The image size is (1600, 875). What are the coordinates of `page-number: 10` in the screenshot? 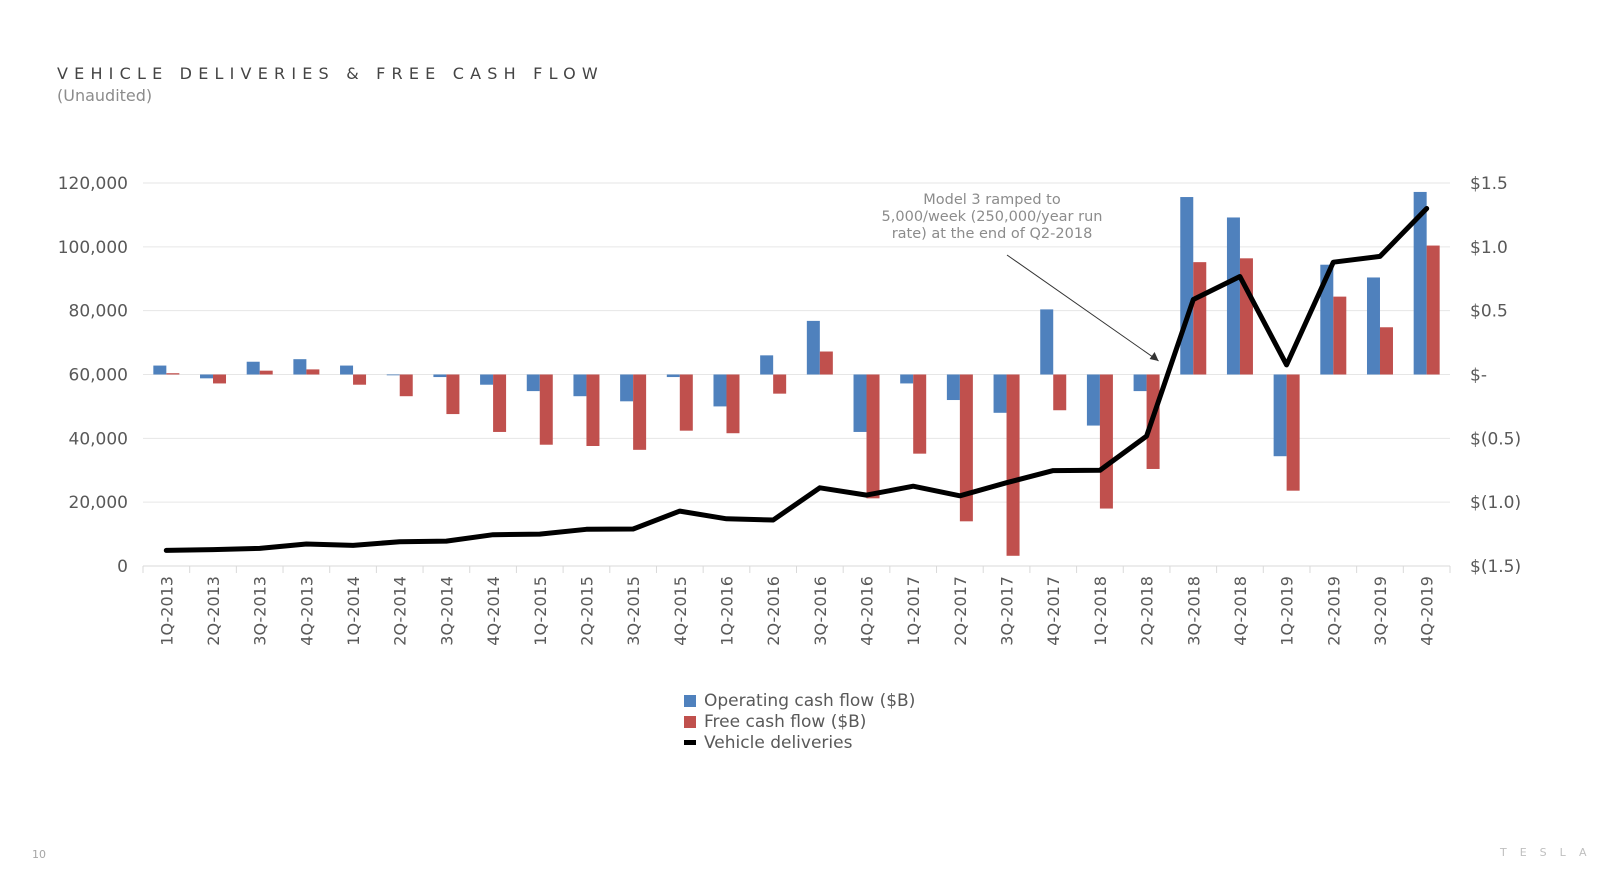 It's located at (39, 854).